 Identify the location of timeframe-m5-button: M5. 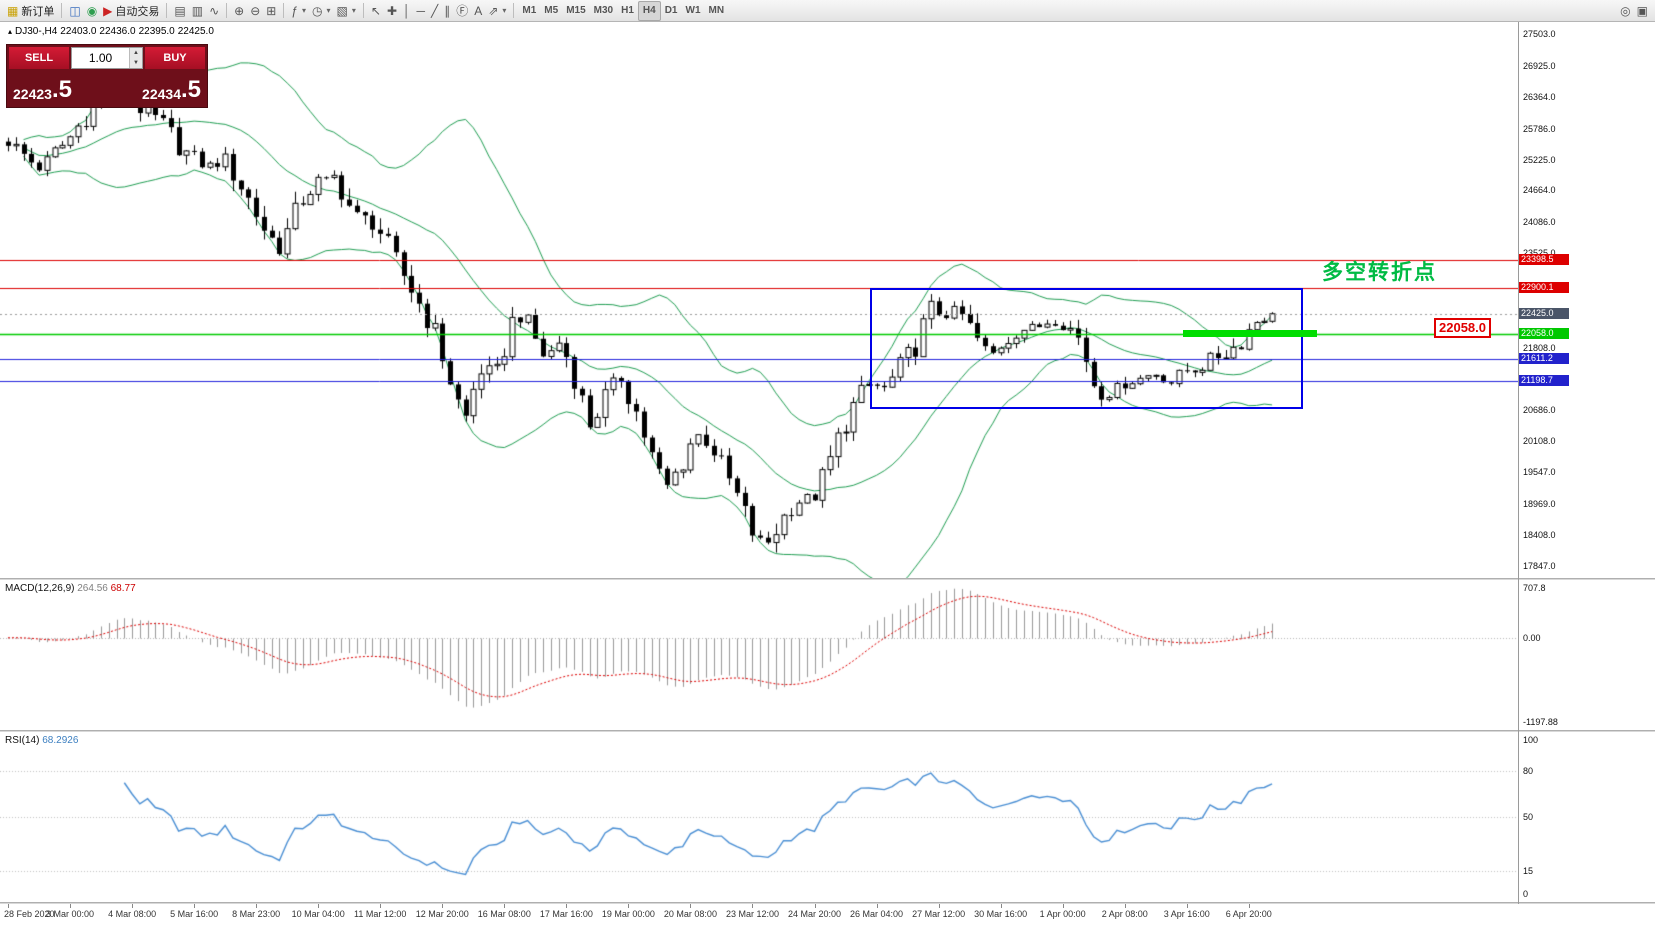
(551, 11).